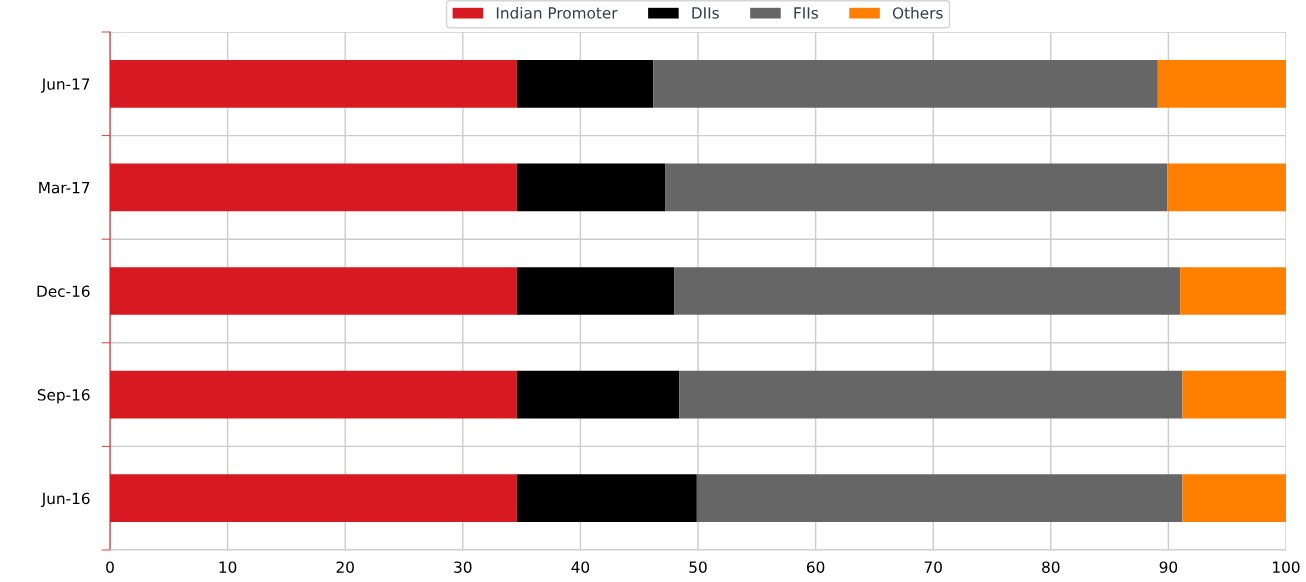 This screenshot has width=1306, height=582. I want to click on x-tick-label: 60, so click(815, 567).